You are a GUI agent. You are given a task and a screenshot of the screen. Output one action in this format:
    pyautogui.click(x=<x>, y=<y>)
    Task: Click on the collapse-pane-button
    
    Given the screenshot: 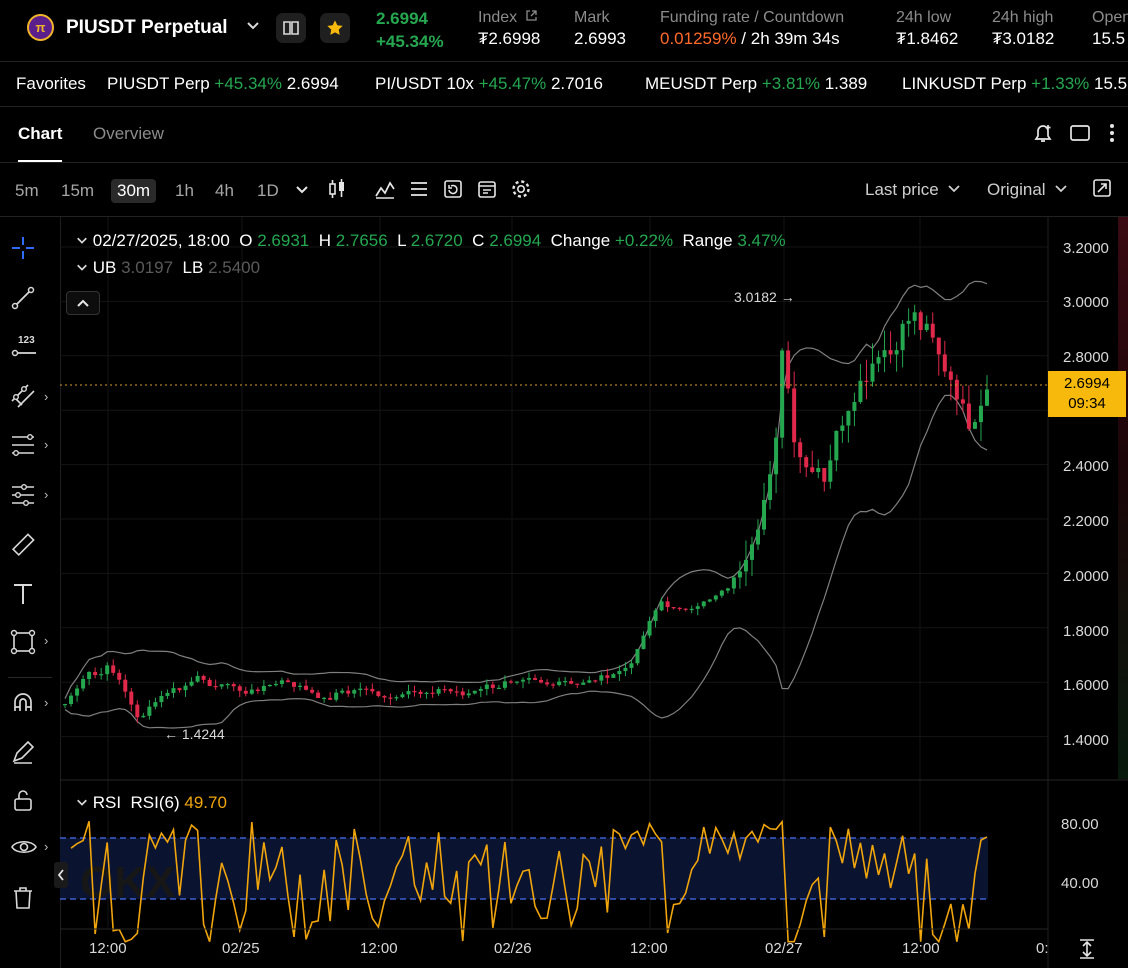 What is the action you would take?
    pyautogui.click(x=61, y=875)
    